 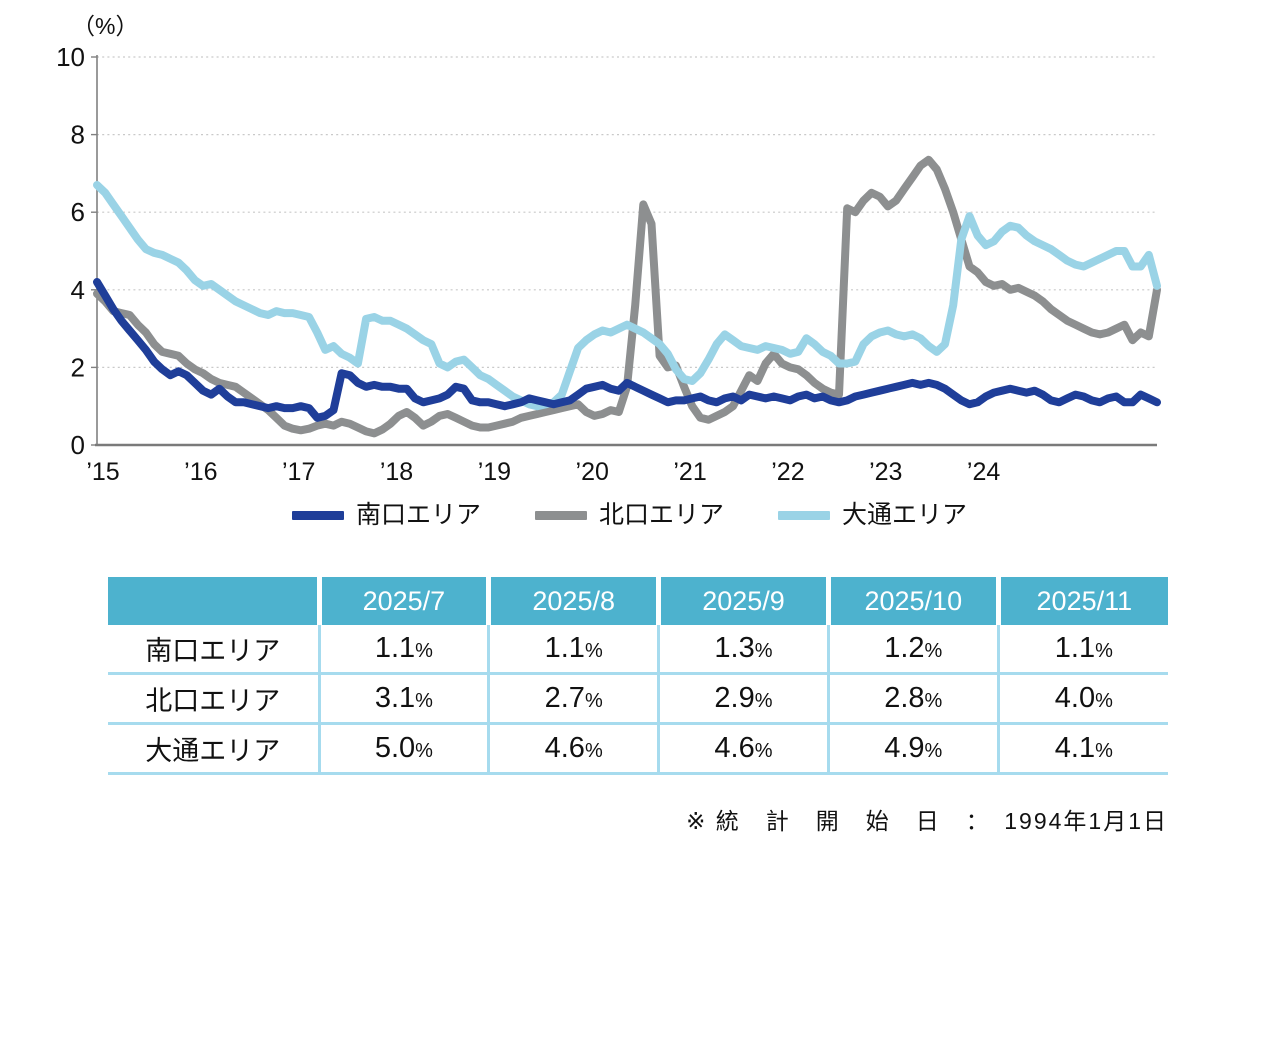 What do you see at coordinates (395, 698) in the screenshot?
I see `rate-value: 3.1` at bounding box center [395, 698].